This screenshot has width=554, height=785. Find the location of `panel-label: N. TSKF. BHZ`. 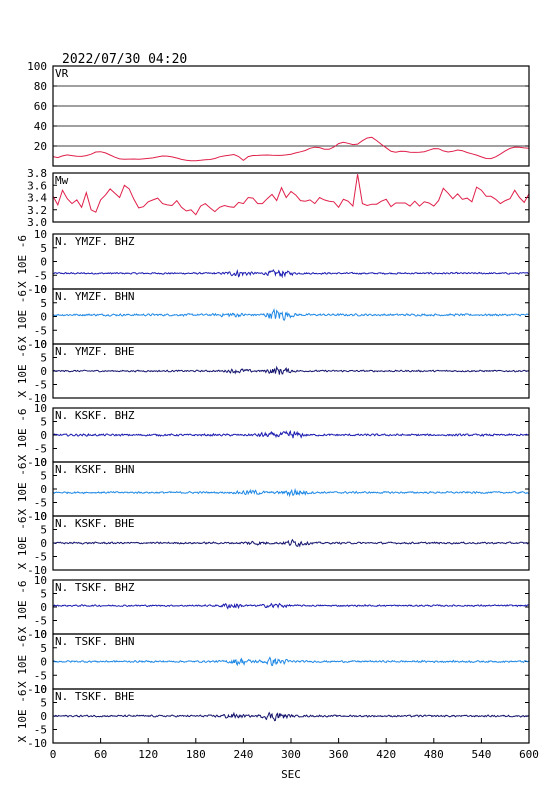

panel-label: N. TSKF. BHZ is located at coordinates (95, 587).